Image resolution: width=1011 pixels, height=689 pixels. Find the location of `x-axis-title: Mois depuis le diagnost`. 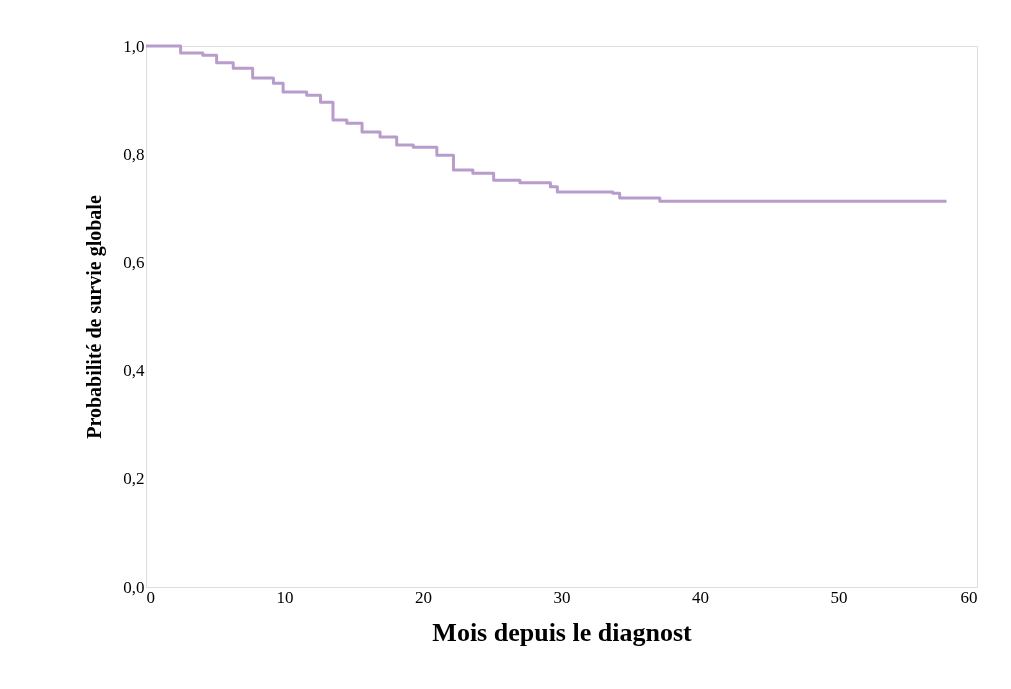

x-axis-title: Mois depuis le diagnost is located at coordinates (562, 632).